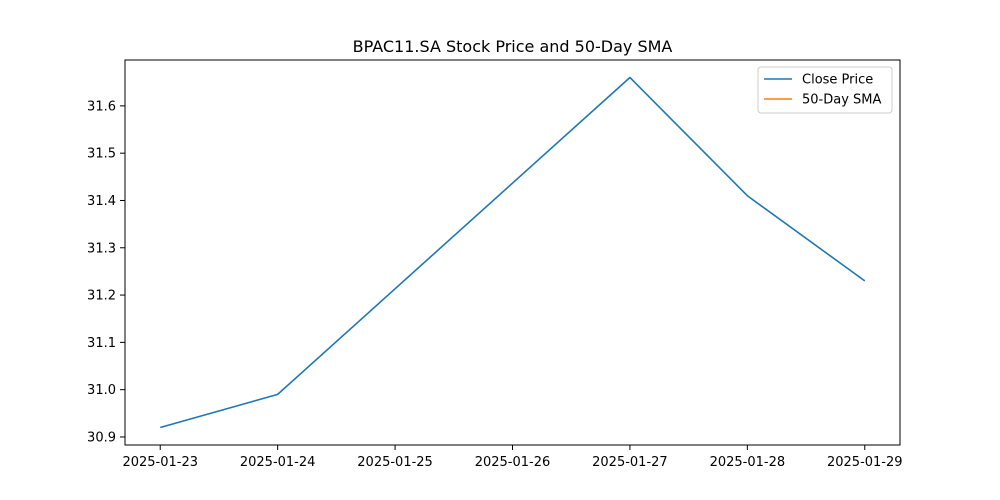 The image size is (1000, 500). Describe the element at coordinates (101, 343) in the screenshot. I see `y-tick-label: 31.1` at that location.